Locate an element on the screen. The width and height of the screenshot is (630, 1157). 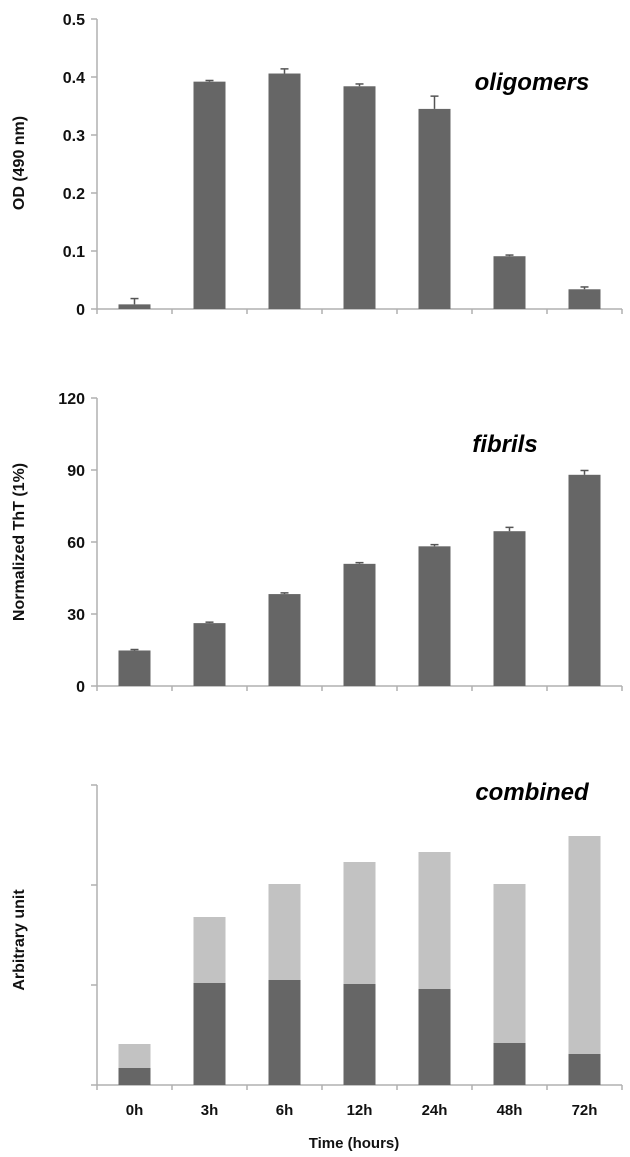
x-tick-label: 72h is located at coordinates (585, 1110).